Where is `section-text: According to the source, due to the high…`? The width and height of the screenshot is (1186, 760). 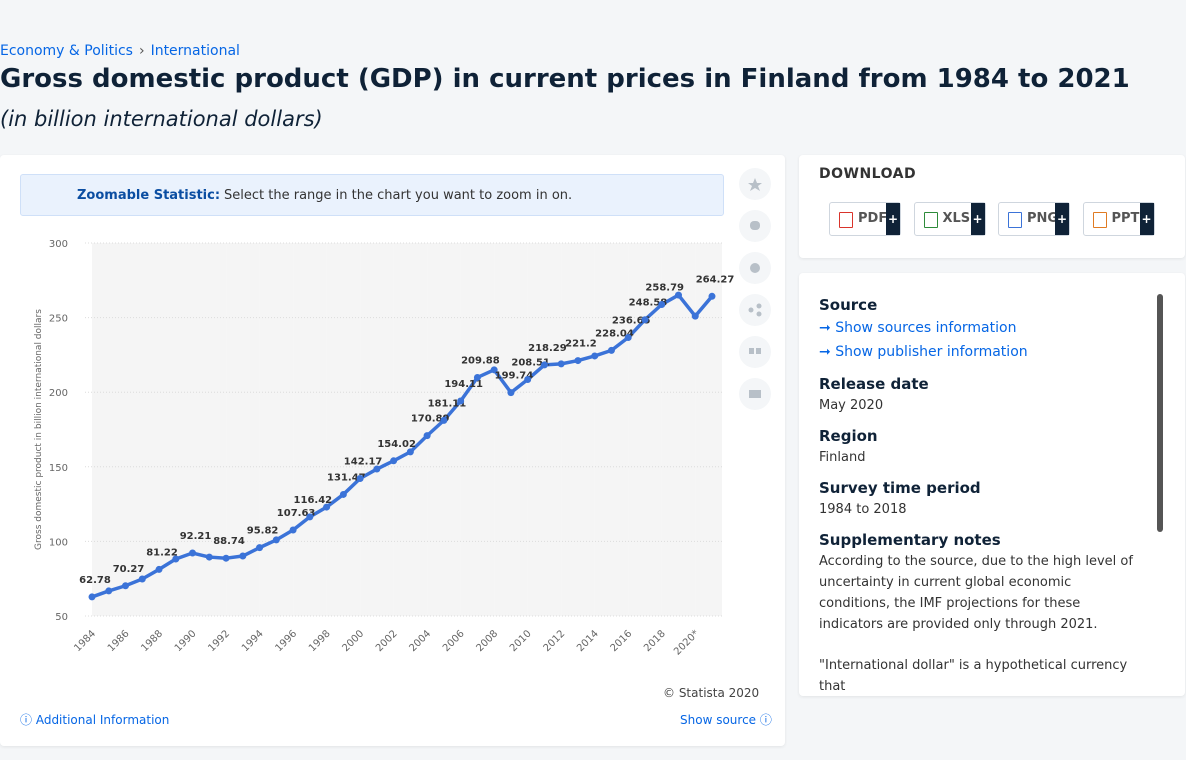 section-text: According to the source, due to the high… is located at coordinates (976, 593).